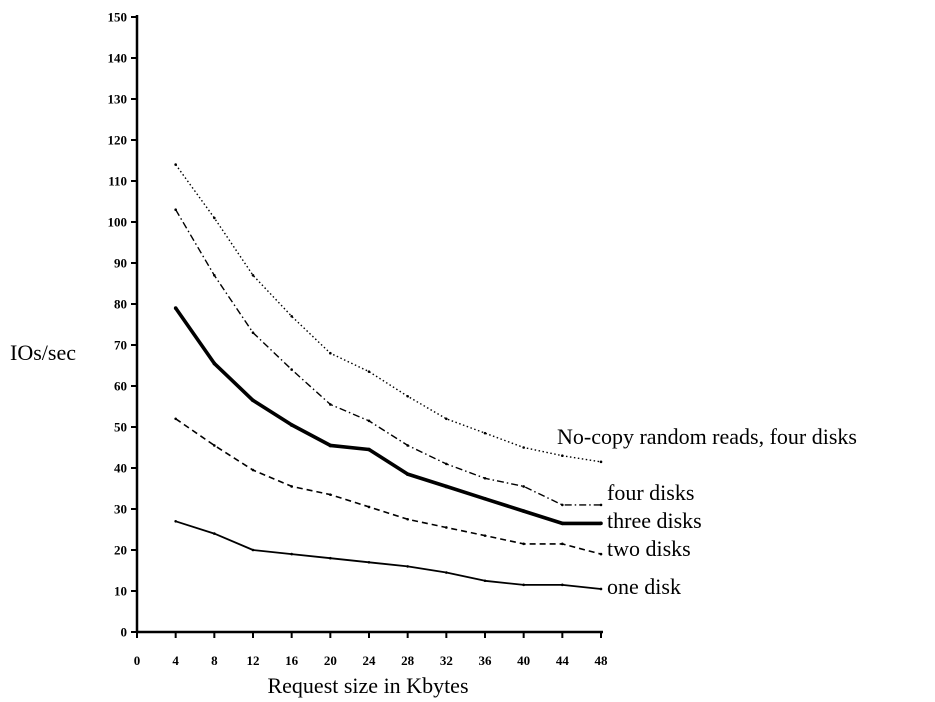 This screenshot has height=702, width=935. What do you see at coordinates (120, 263) in the screenshot?
I see `y-tick-label: 90` at bounding box center [120, 263].